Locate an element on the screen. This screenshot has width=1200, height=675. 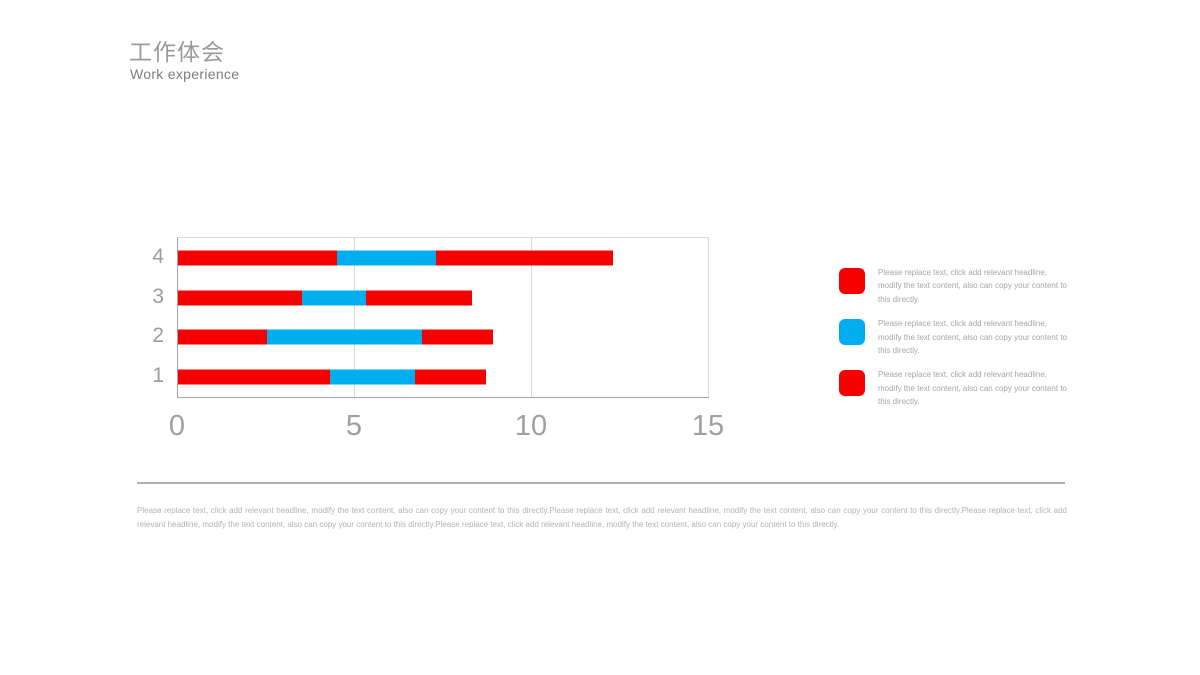
bar-chart-plot is located at coordinates (443, 317).